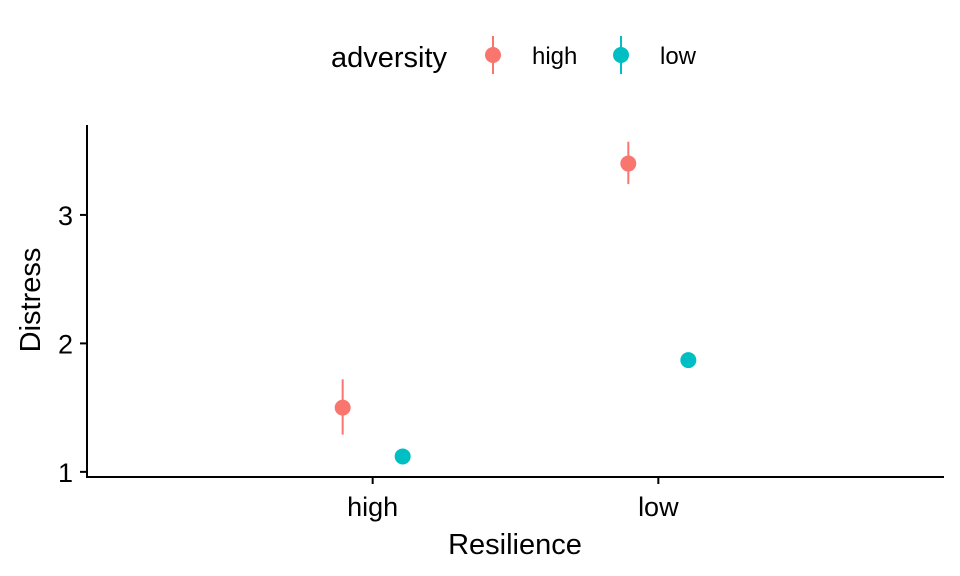  What do you see at coordinates (65, 344) in the screenshot?
I see `y-tick-label: 2` at bounding box center [65, 344].